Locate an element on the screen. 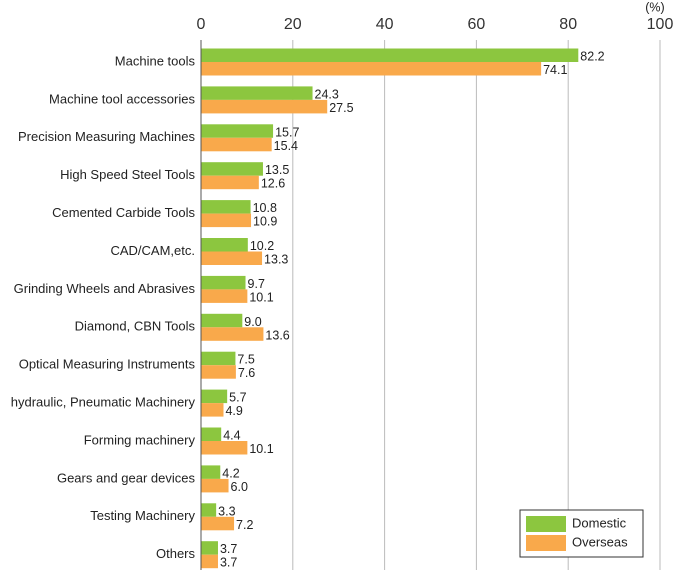 The height and width of the screenshot is (570, 674). y-tick-label: Grinding Wheels and Abrasives is located at coordinates (105, 288).